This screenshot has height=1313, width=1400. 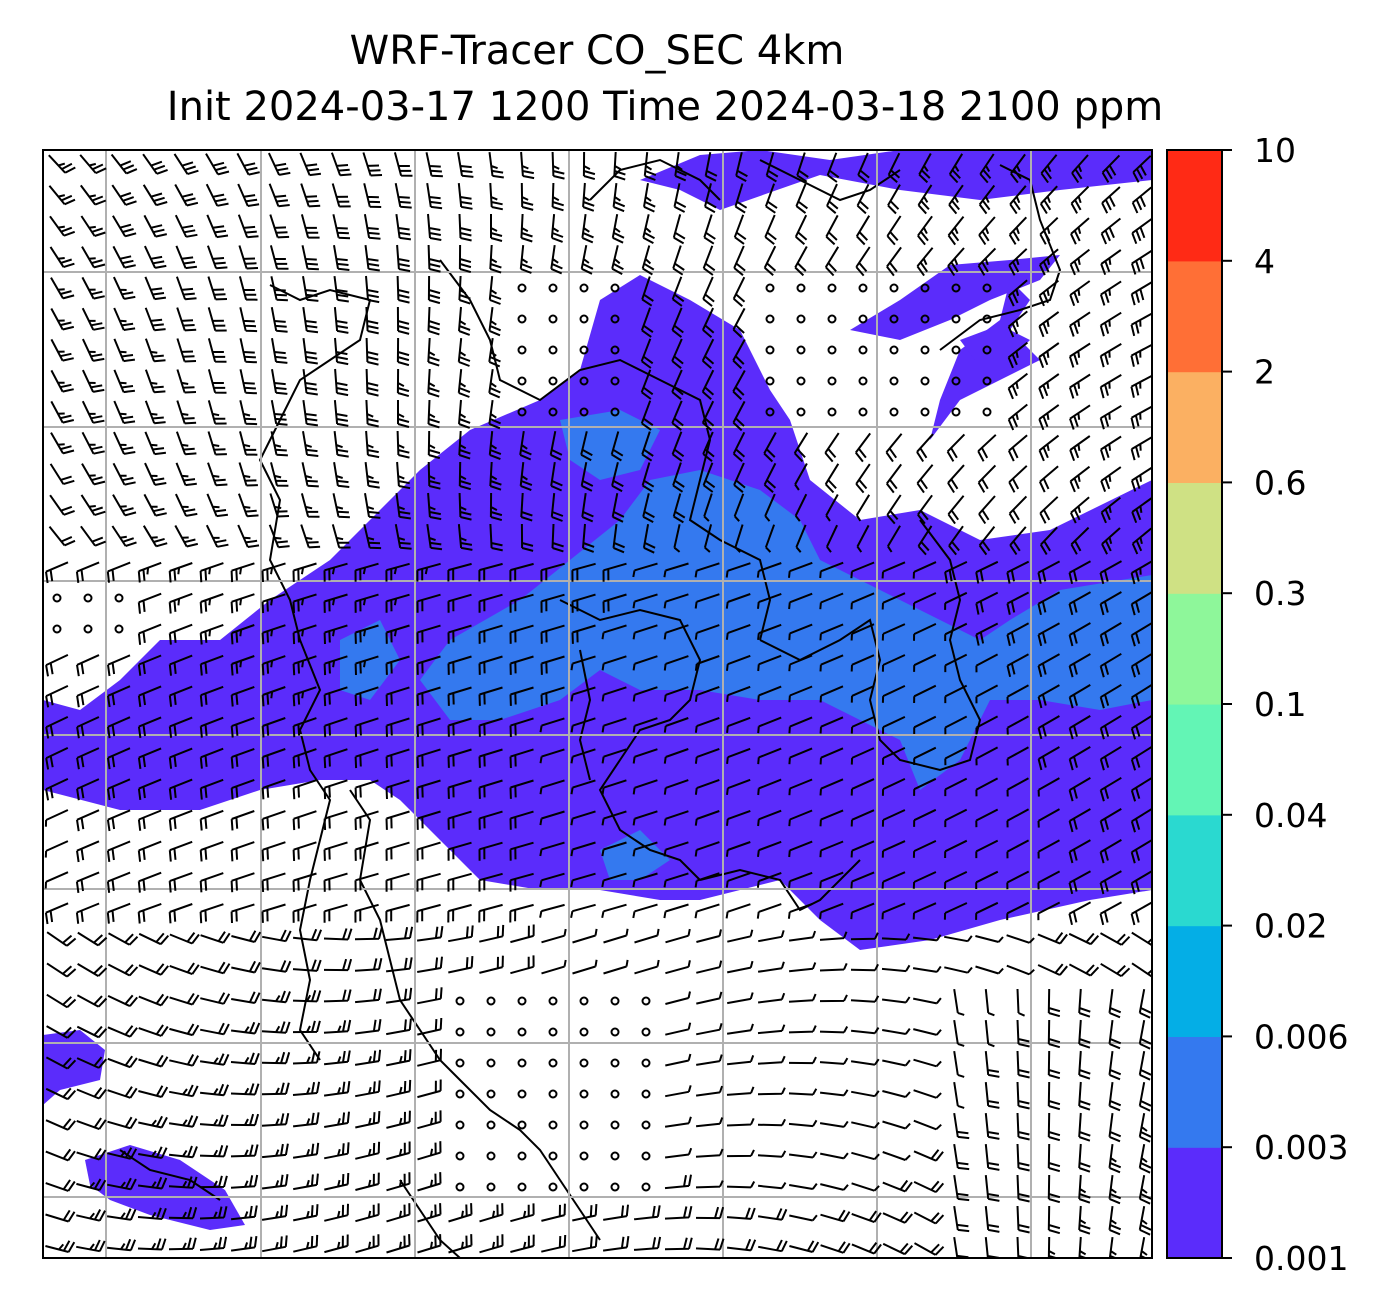 I want to click on colorbar-tick-label-1: 0.001, so click(x=1301, y=1258).